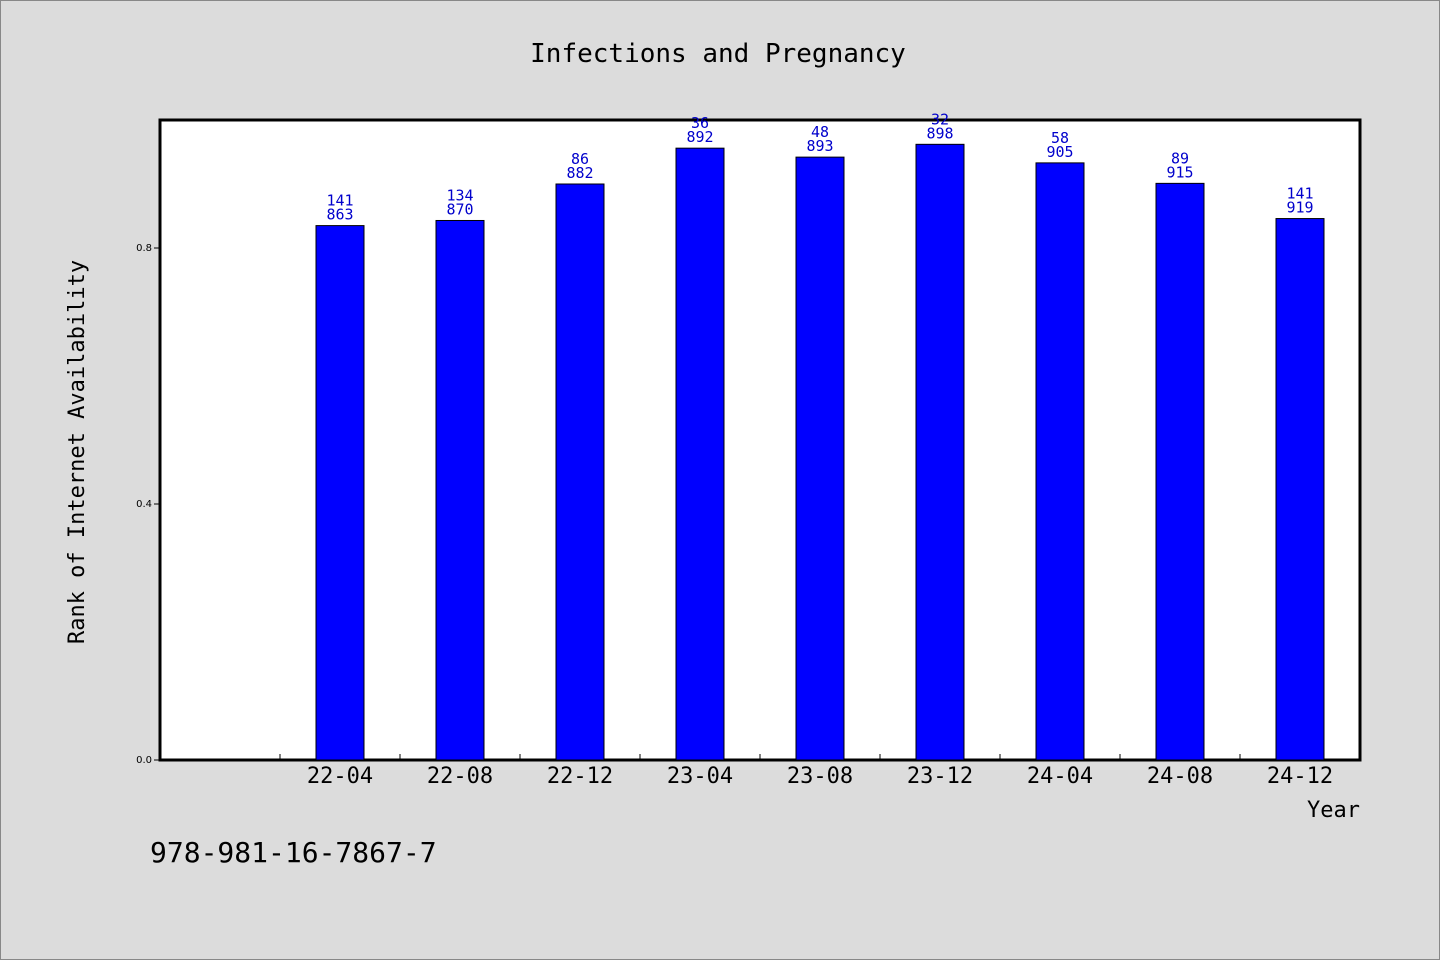 The height and width of the screenshot is (960, 1440). What do you see at coordinates (718, 54) in the screenshot?
I see `chart-title: Infections and Pregnancy` at bounding box center [718, 54].